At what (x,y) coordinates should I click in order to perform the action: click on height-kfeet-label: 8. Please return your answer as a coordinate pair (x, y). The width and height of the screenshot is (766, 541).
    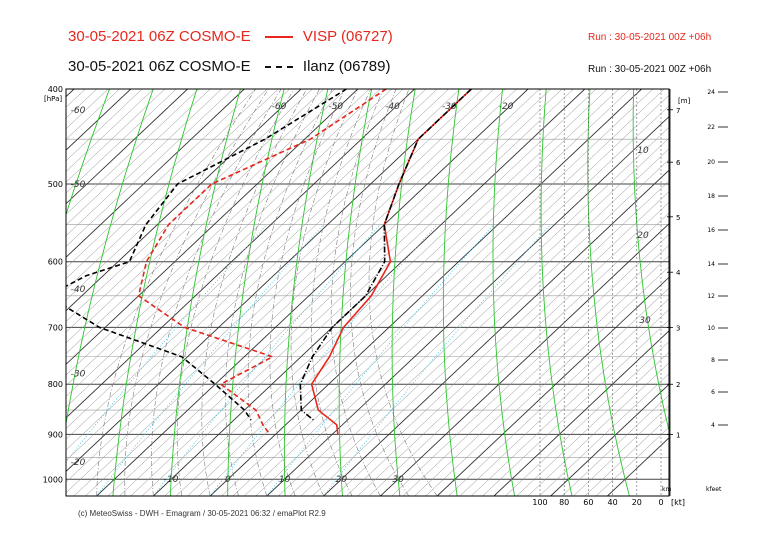
    Looking at the image, I should click on (713, 360).